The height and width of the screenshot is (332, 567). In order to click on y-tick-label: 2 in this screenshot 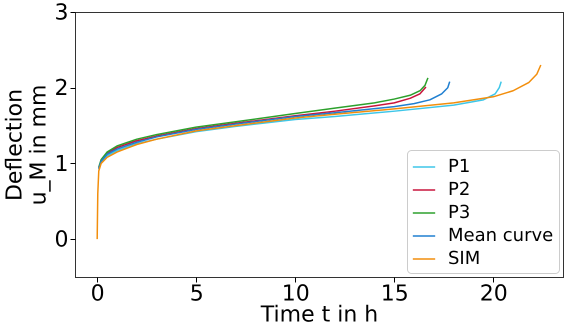, I will do `click(61, 89)`.